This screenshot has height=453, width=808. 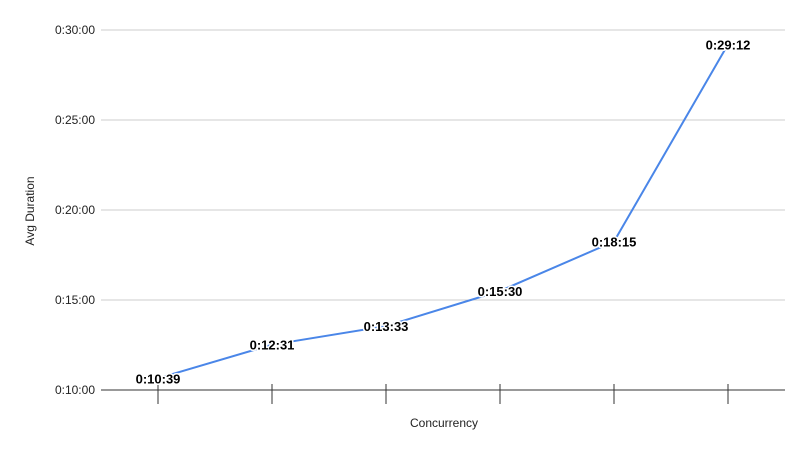 What do you see at coordinates (75, 210) in the screenshot?
I see `y-tick-label: 0:20:00` at bounding box center [75, 210].